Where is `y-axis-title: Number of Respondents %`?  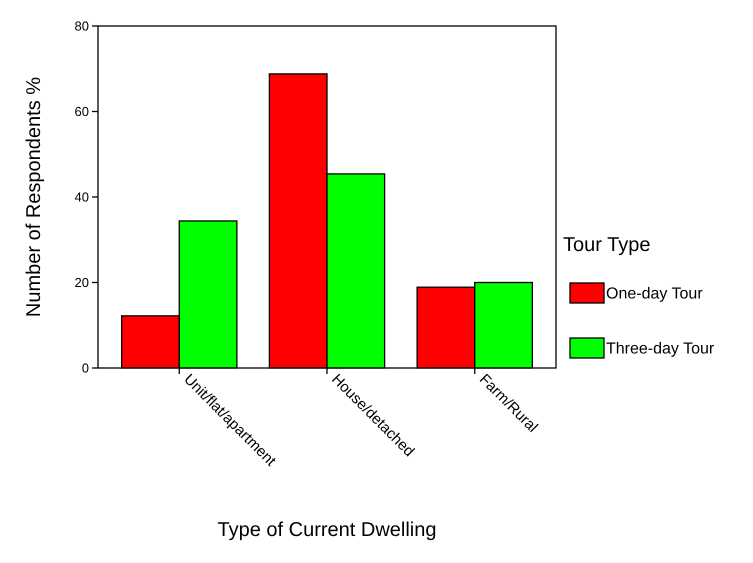
y-axis-title: Number of Respondents % is located at coordinates (34, 197).